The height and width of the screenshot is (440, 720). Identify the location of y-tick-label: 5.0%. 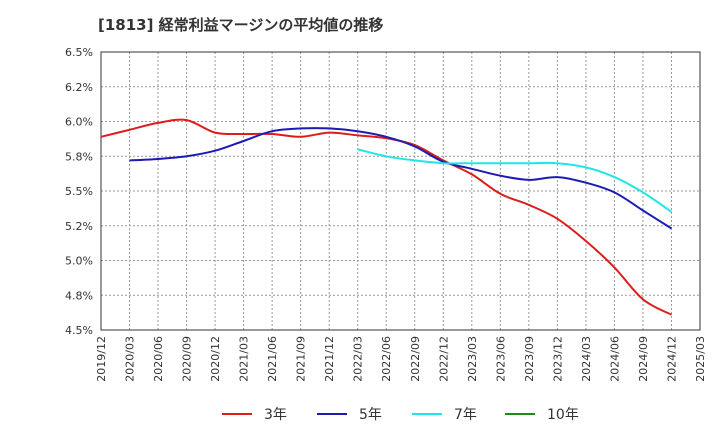
(79, 261).